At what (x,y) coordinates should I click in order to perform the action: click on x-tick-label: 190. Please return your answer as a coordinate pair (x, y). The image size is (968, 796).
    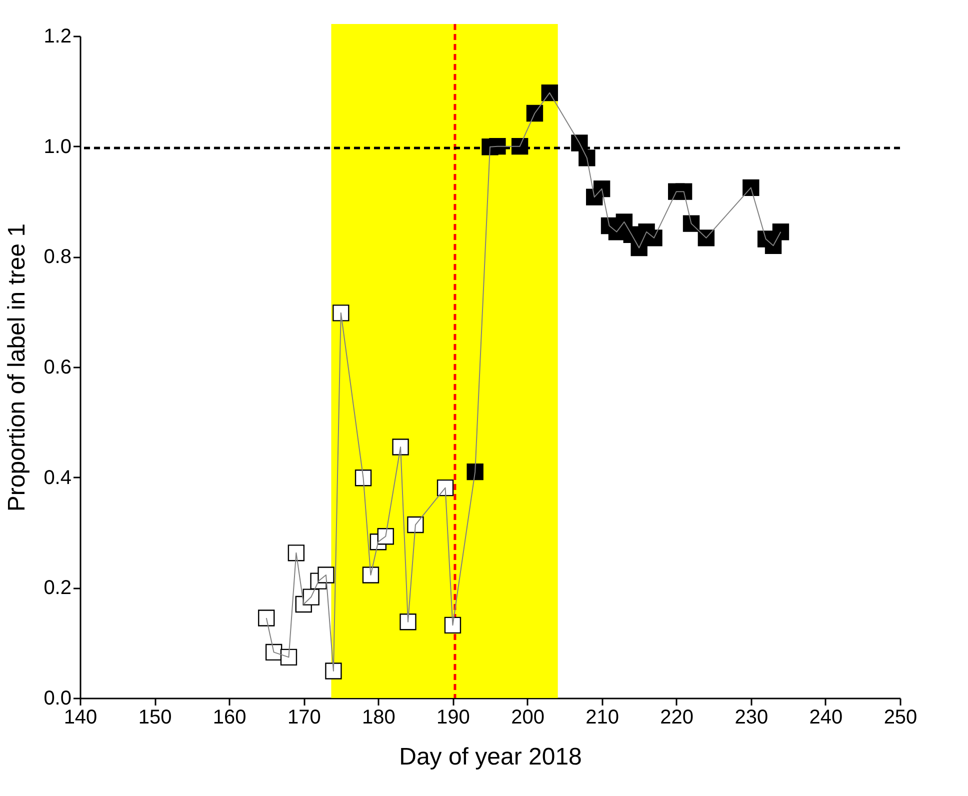
    Looking at the image, I should click on (453, 717).